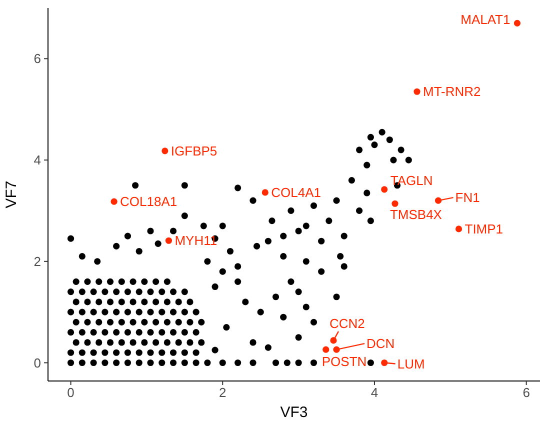  What do you see at coordinates (37, 261) in the screenshot?
I see `y-tick-label: 2` at bounding box center [37, 261].